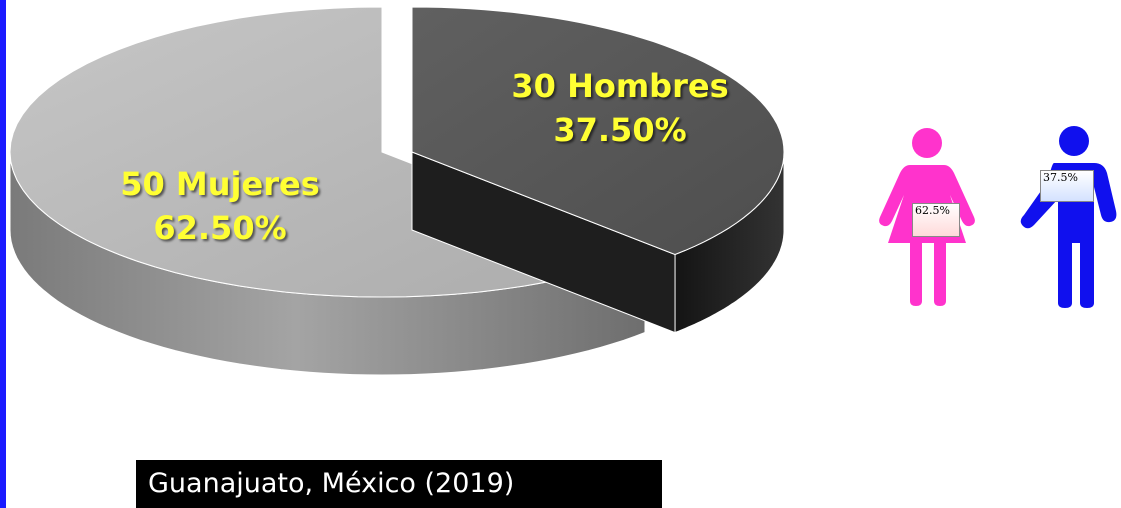 The height and width of the screenshot is (508, 1121). What do you see at coordinates (620, 86) in the screenshot?
I see `hombres-count-label: 30 Hombres` at bounding box center [620, 86].